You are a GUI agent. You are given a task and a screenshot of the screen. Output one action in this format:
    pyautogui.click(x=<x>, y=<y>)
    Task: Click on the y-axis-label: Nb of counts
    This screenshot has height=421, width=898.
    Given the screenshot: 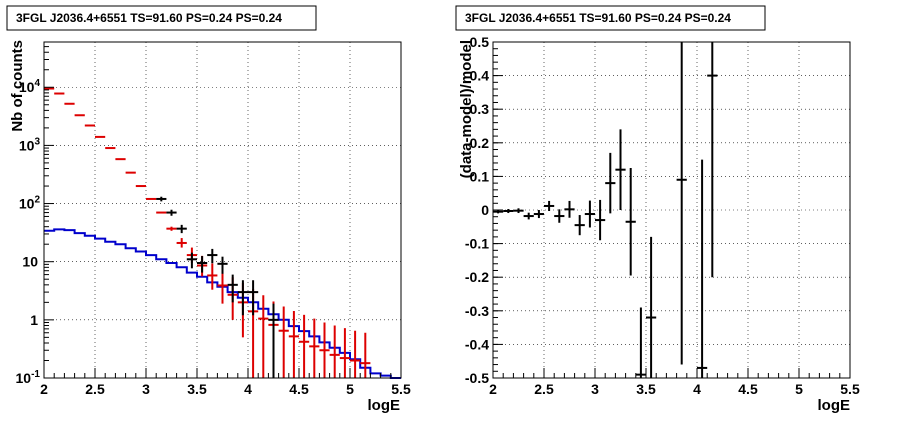 What is the action you would take?
    pyautogui.click(x=17, y=86)
    